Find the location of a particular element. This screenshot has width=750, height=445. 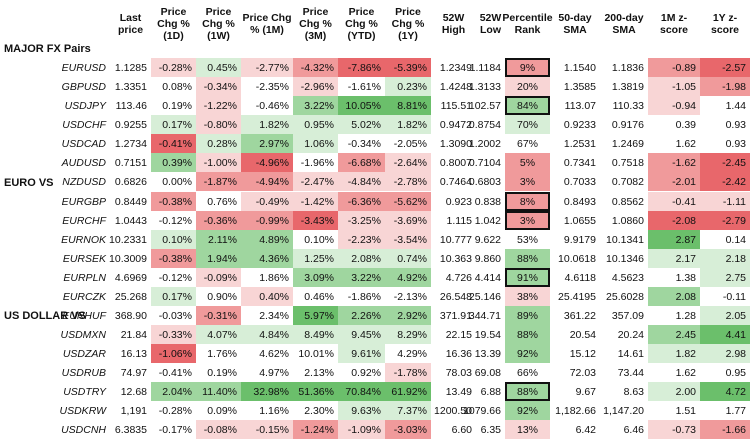

table-cell: 0.7082 is located at coordinates (624, 181).